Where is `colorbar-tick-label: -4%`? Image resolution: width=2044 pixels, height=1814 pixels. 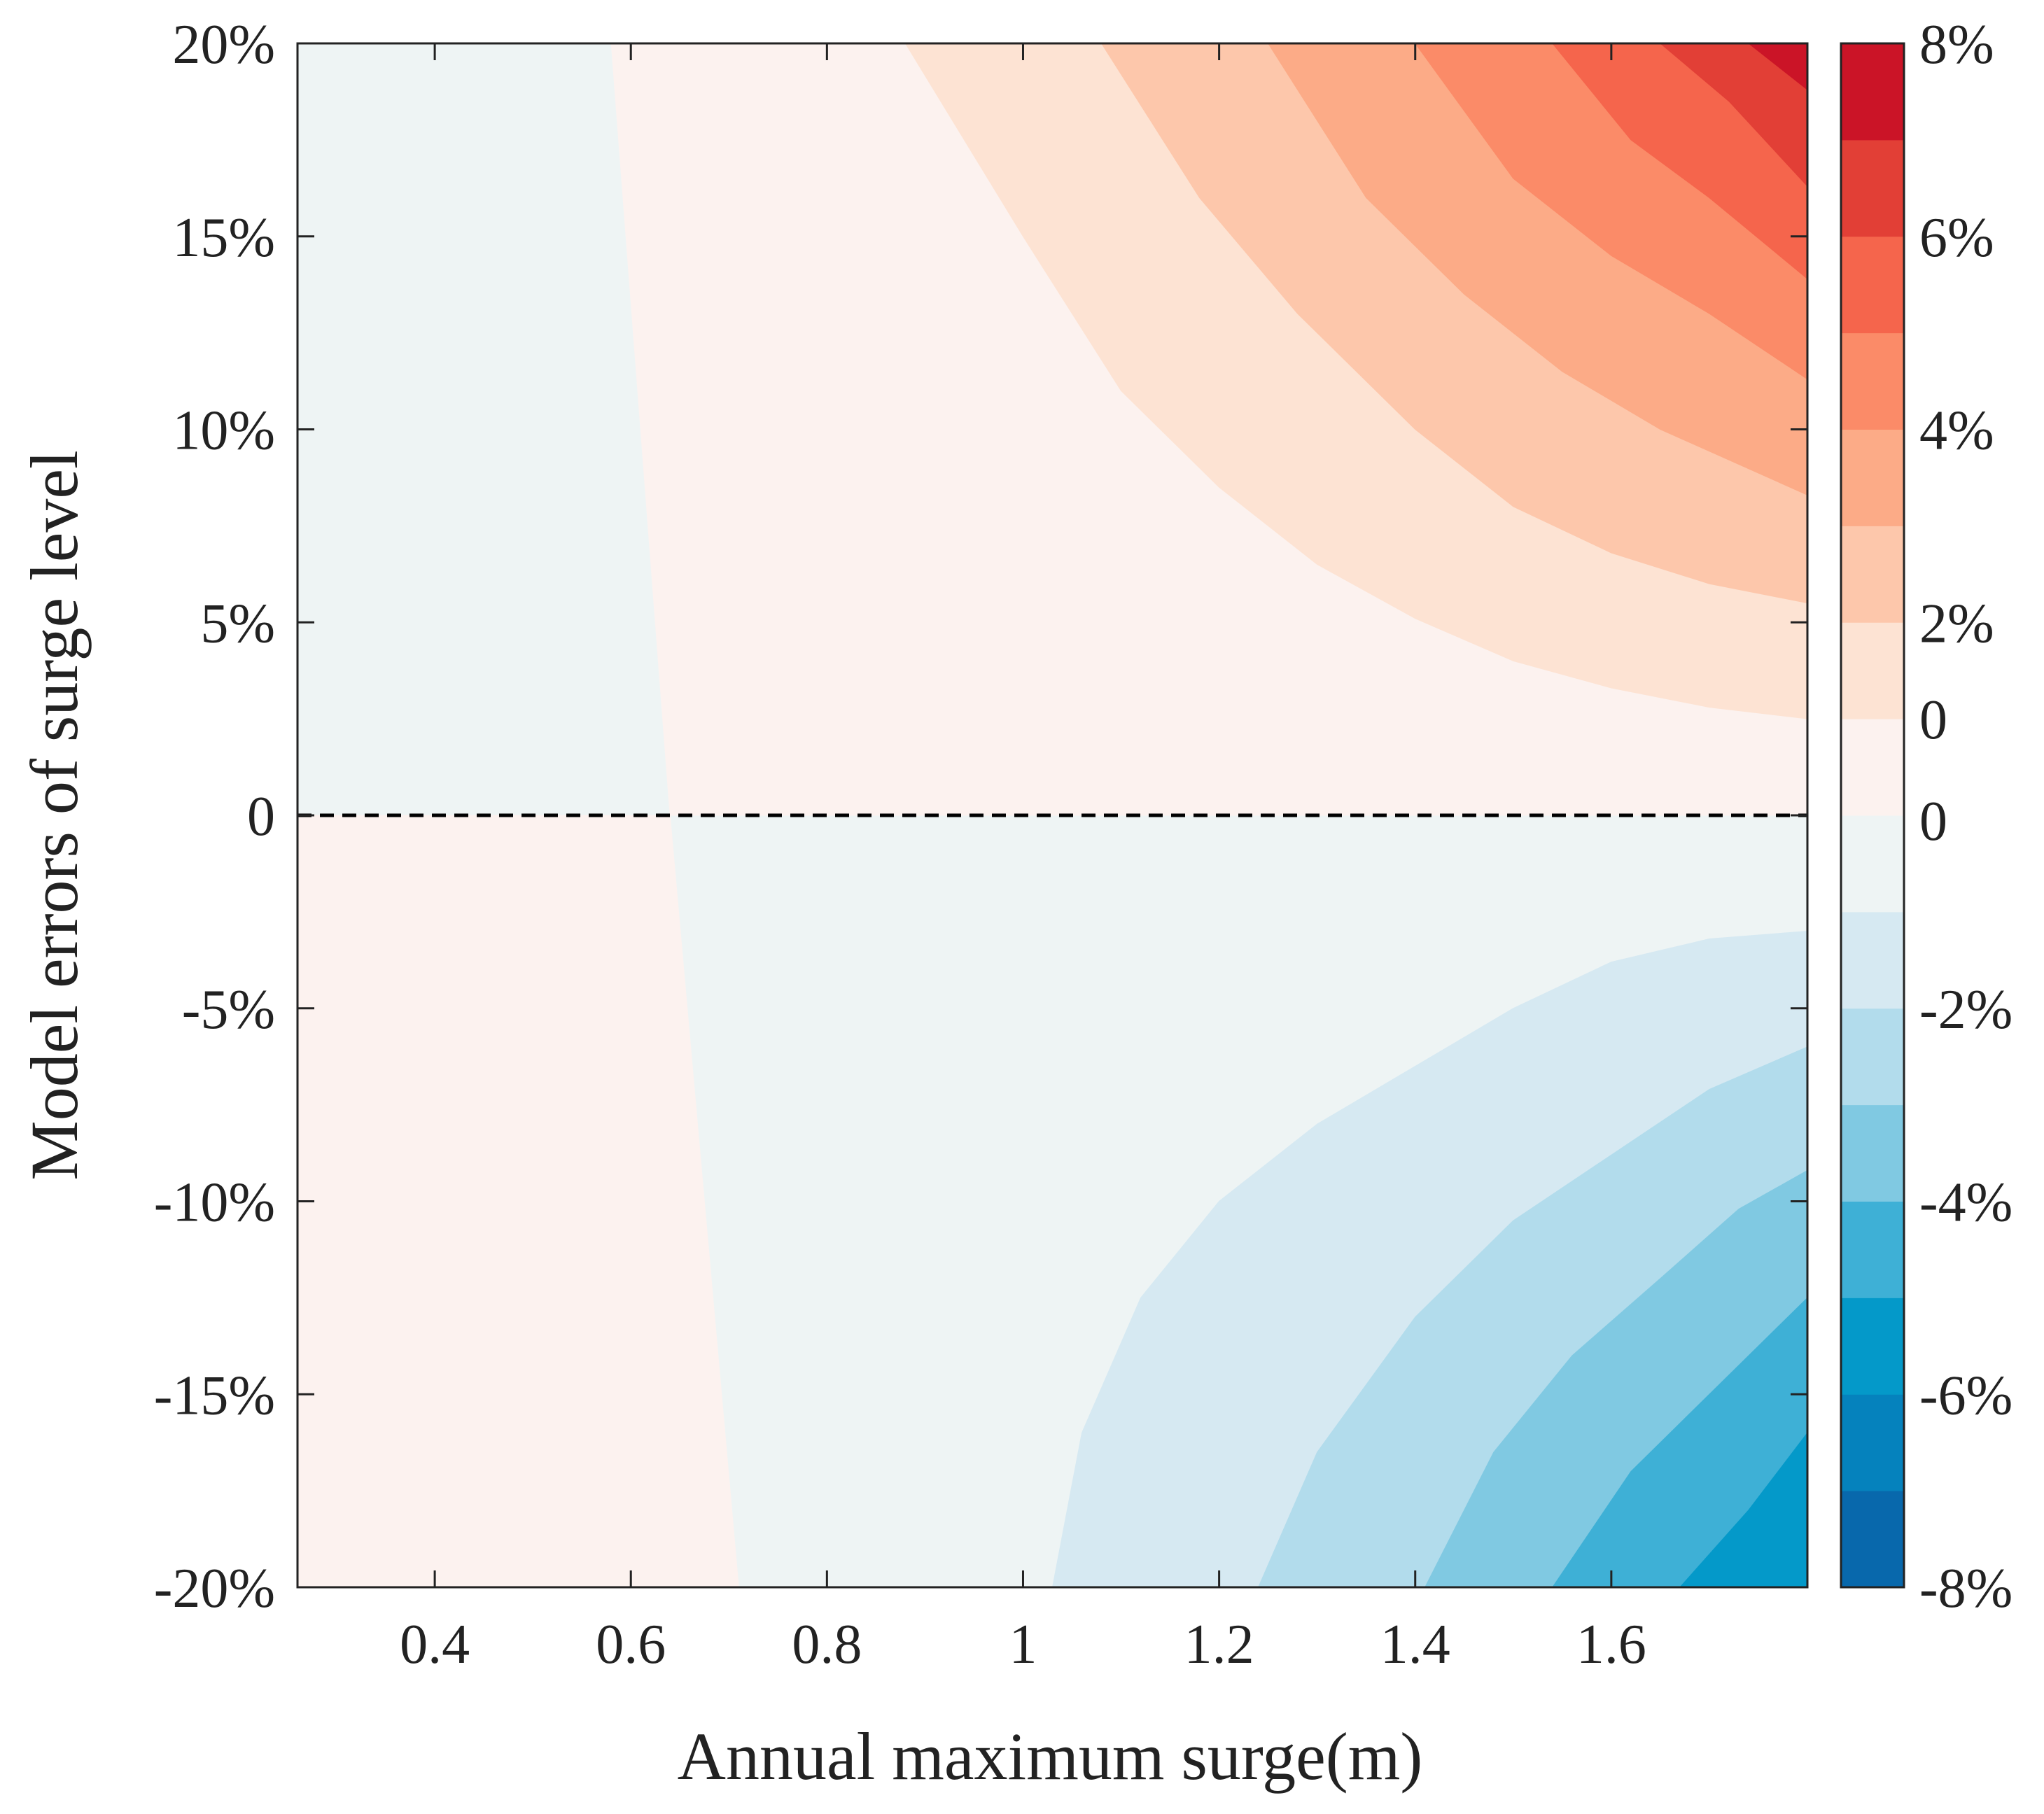
colorbar-tick-label: -4% is located at coordinates (1965, 1203).